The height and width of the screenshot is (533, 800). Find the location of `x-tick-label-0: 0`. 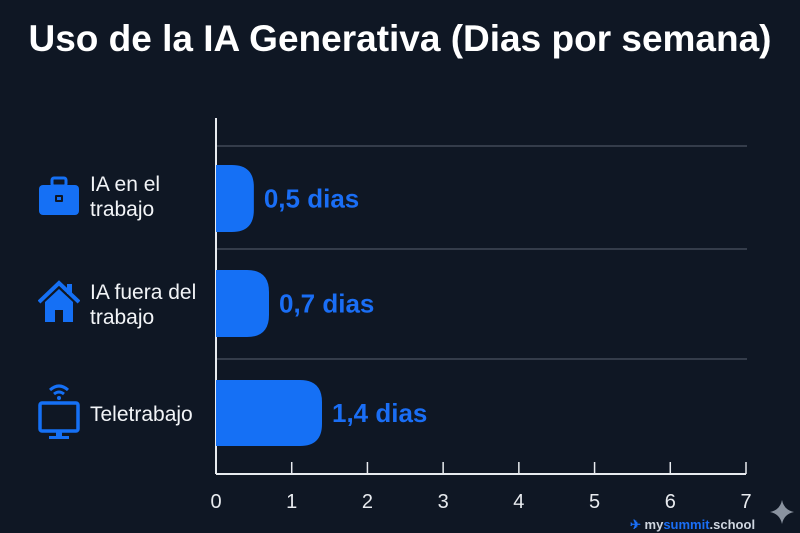

x-tick-label-0: 0 is located at coordinates (215, 502).